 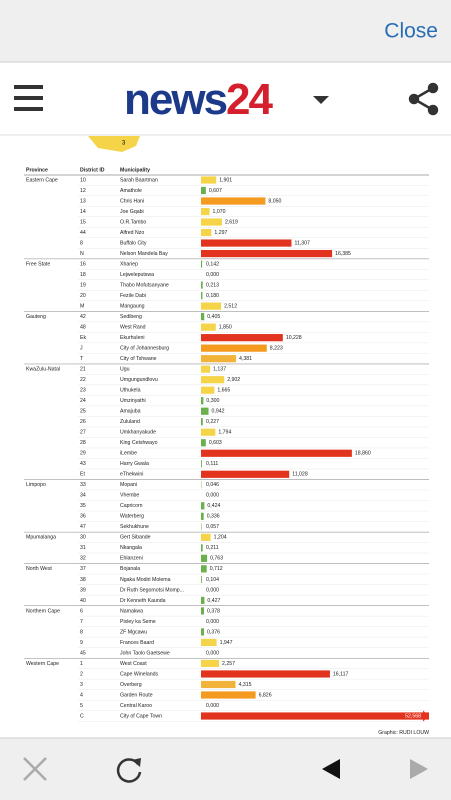 What do you see at coordinates (212, 548) in the screenshot?
I see `value-label: 0,211` at bounding box center [212, 548].